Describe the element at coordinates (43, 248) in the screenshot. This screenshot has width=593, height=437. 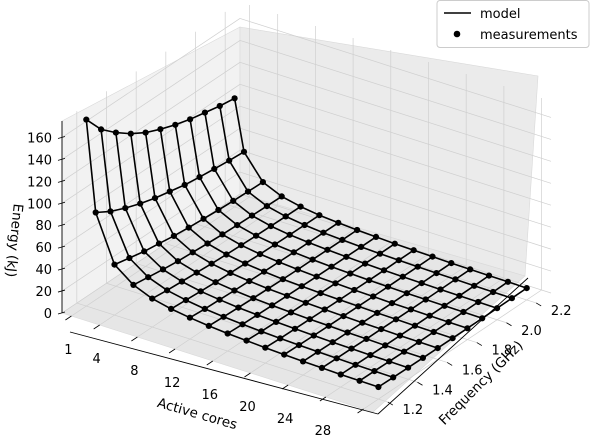
I see `z-tick-label: 60` at that location.